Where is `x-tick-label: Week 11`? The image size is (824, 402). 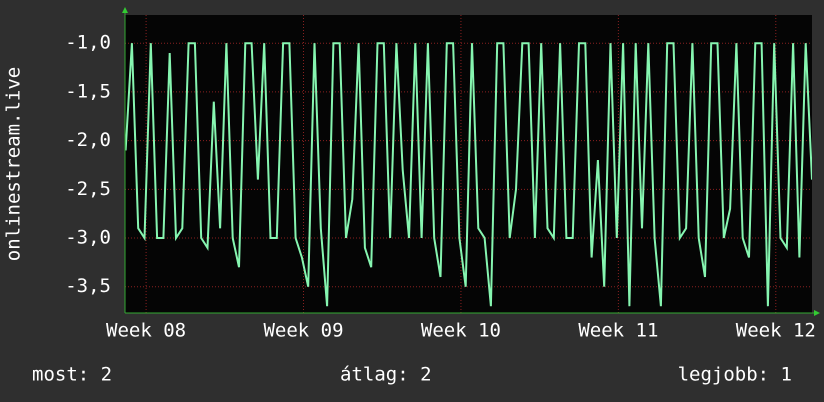
x-tick-label: Week 11 is located at coordinates (618, 331).